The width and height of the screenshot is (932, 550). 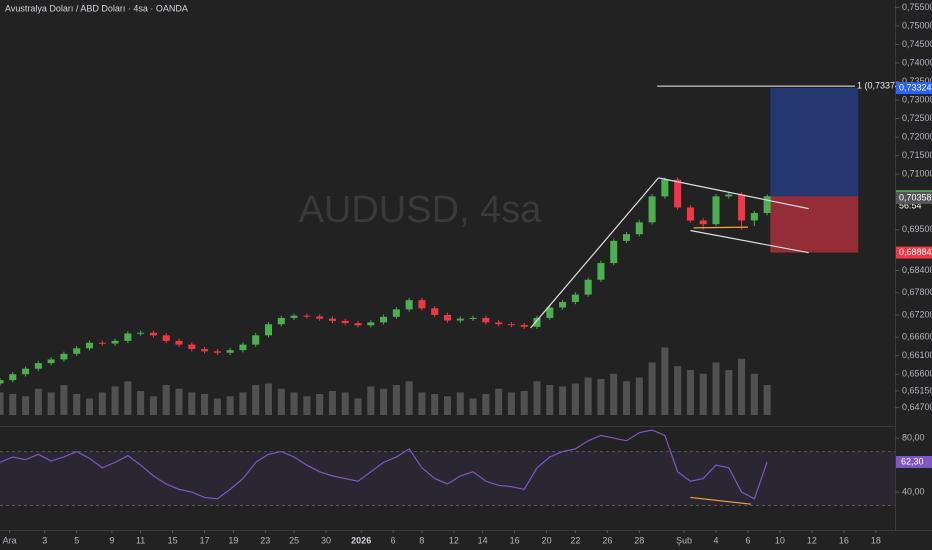 I want to click on time-tick-label: Şub, so click(x=684, y=540).